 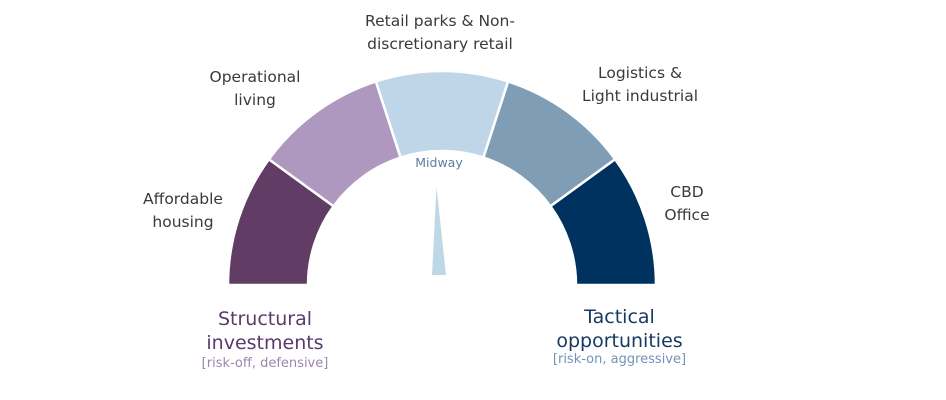 I want to click on segment-label-cbd-office: CBD Office, so click(x=687, y=204).